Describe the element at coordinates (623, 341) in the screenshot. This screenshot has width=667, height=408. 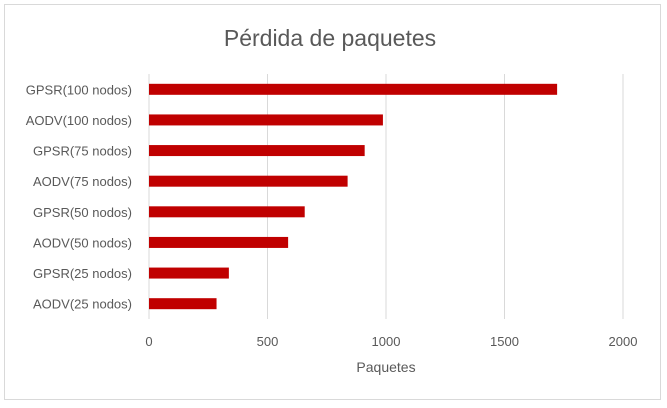
I see `x-tick-label: 2000` at that location.